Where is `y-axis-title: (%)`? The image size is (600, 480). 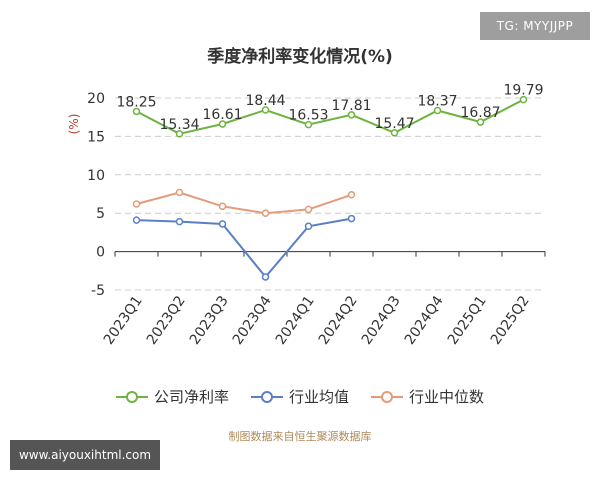
y-axis-title: (%) is located at coordinates (74, 124).